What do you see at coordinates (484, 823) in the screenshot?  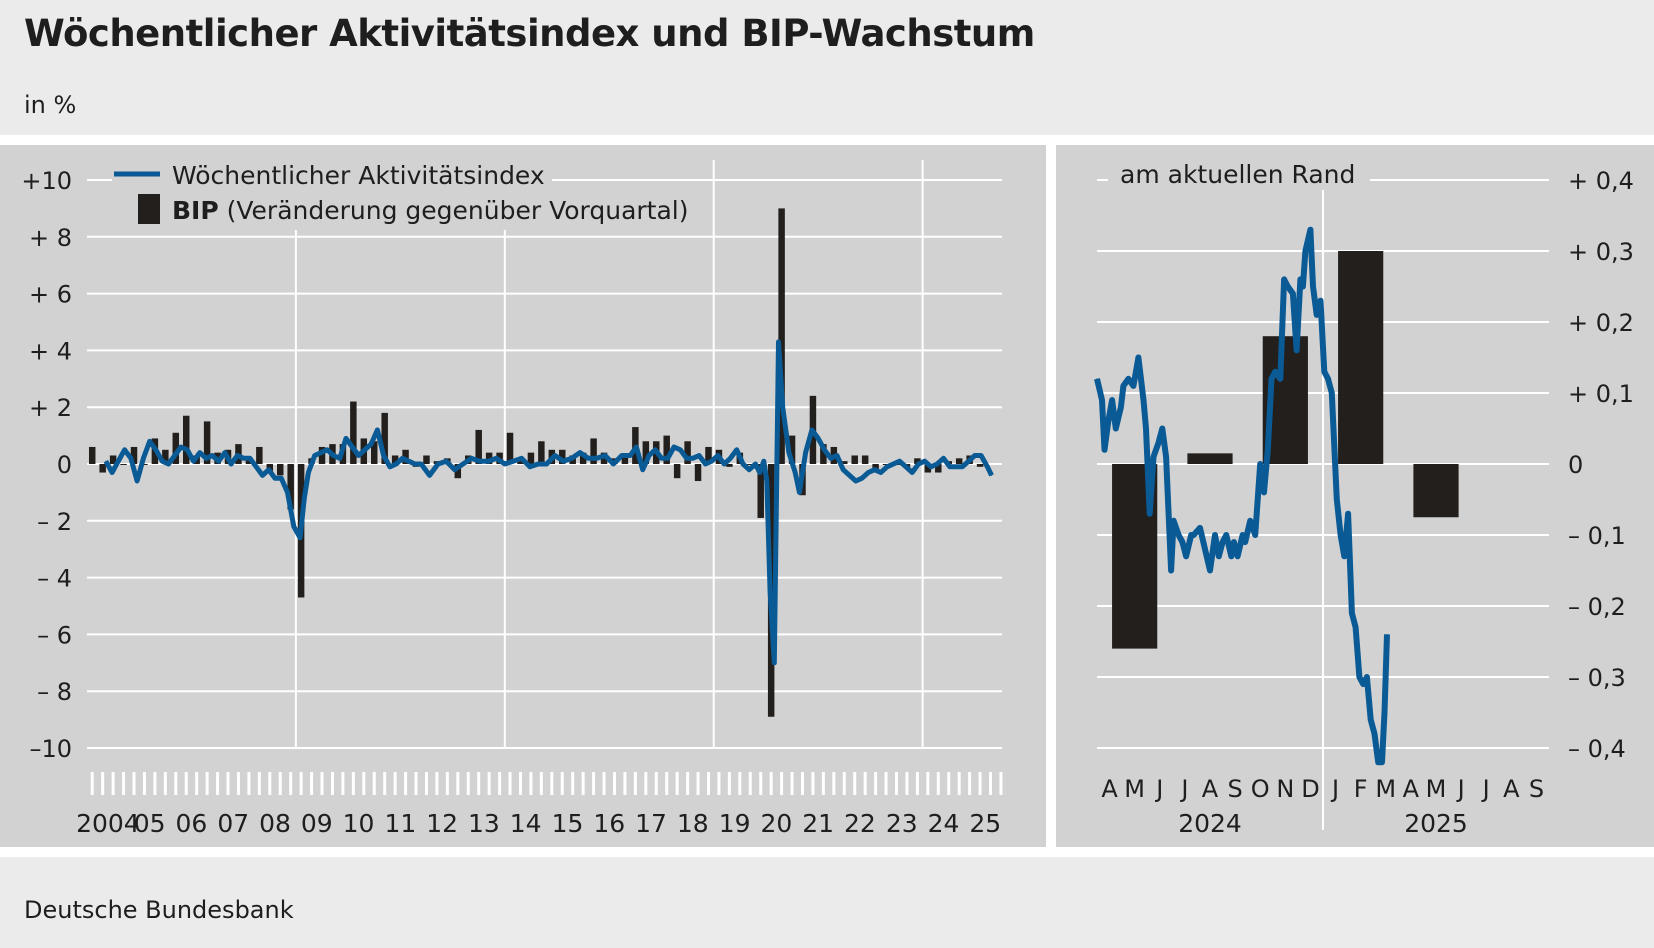 I see `left-x-tick-label: 13` at bounding box center [484, 823].